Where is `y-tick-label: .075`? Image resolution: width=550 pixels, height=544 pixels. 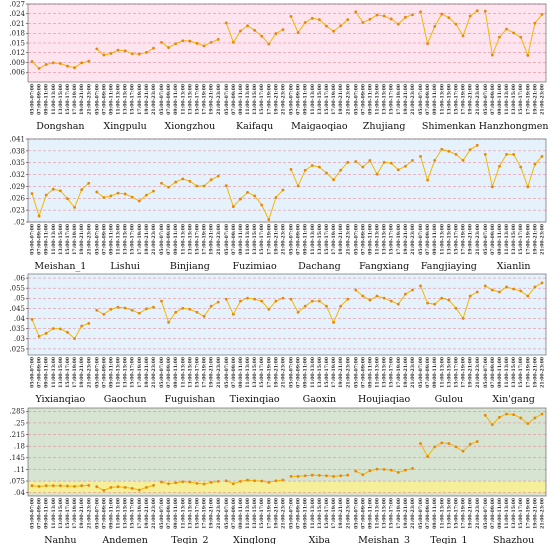 y-tick-label: .075 is located at coordinates (17, 481).